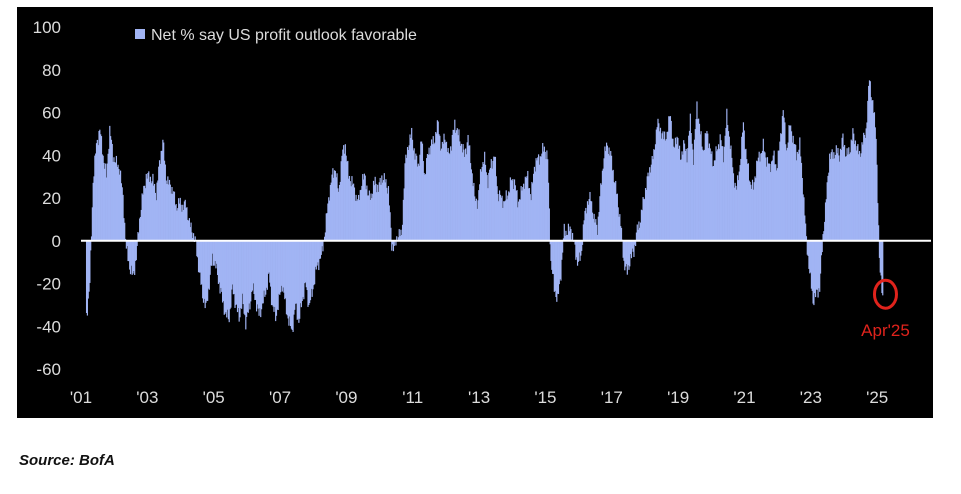 The width and height of the screenshot is (961, 494). Describe the element at coordinates (885, 309) in the screenshot. I see `annotation: Apr'25` at that location.